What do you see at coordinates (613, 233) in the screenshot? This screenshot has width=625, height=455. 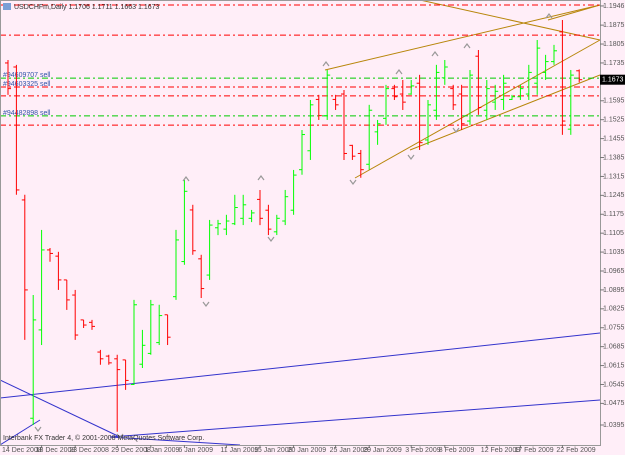 I see `y-tick-label: 1.1105` at bounding box center [613, 233].